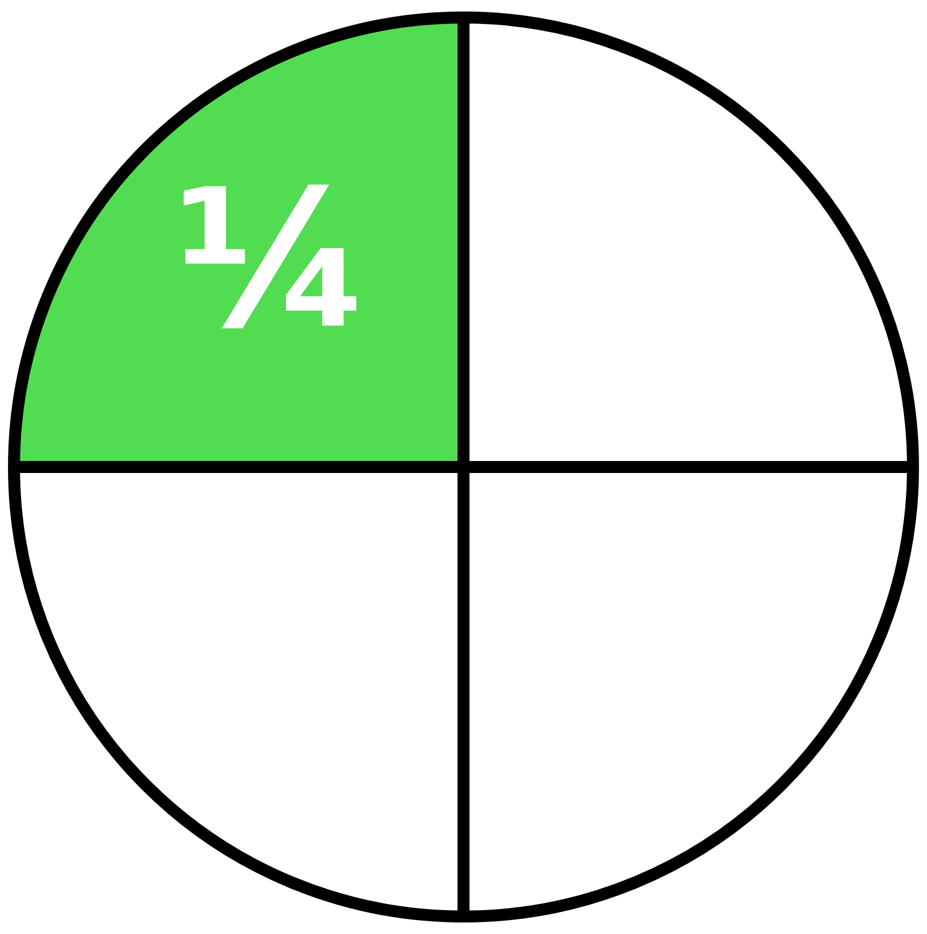  Describe the element at coordinates (273, 260) in the screenshot. I see `data-label: ¼` at that location.